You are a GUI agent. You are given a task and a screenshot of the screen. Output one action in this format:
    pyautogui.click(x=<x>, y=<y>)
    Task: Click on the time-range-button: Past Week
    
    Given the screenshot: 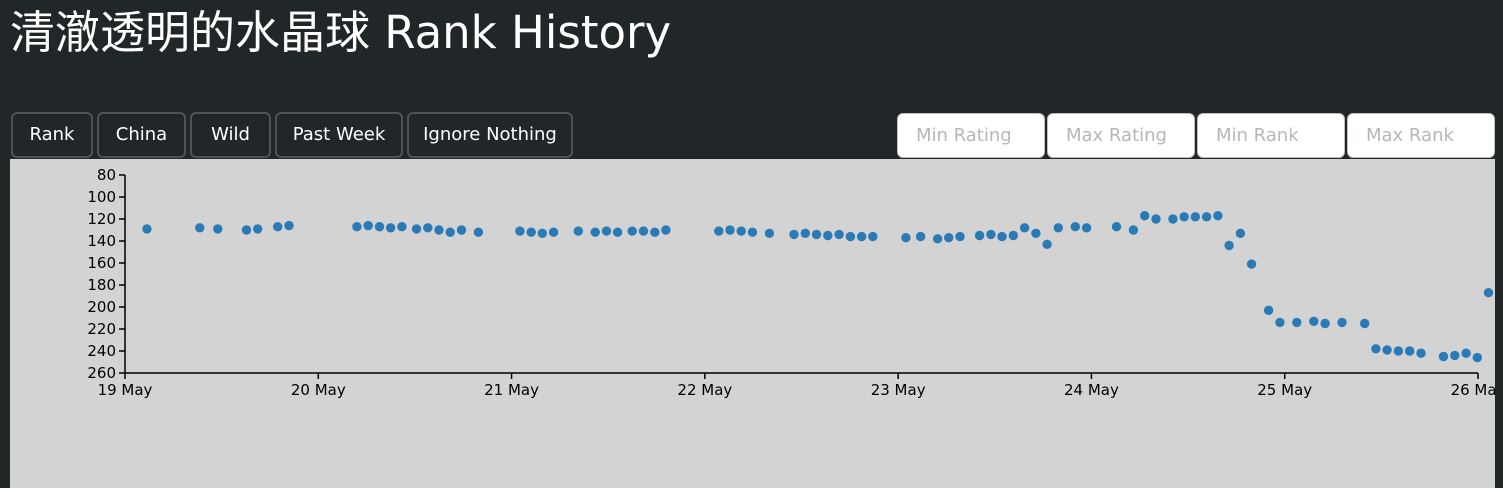 What is the action you would take?
    pyautogui.click(x=339, y=135)
    